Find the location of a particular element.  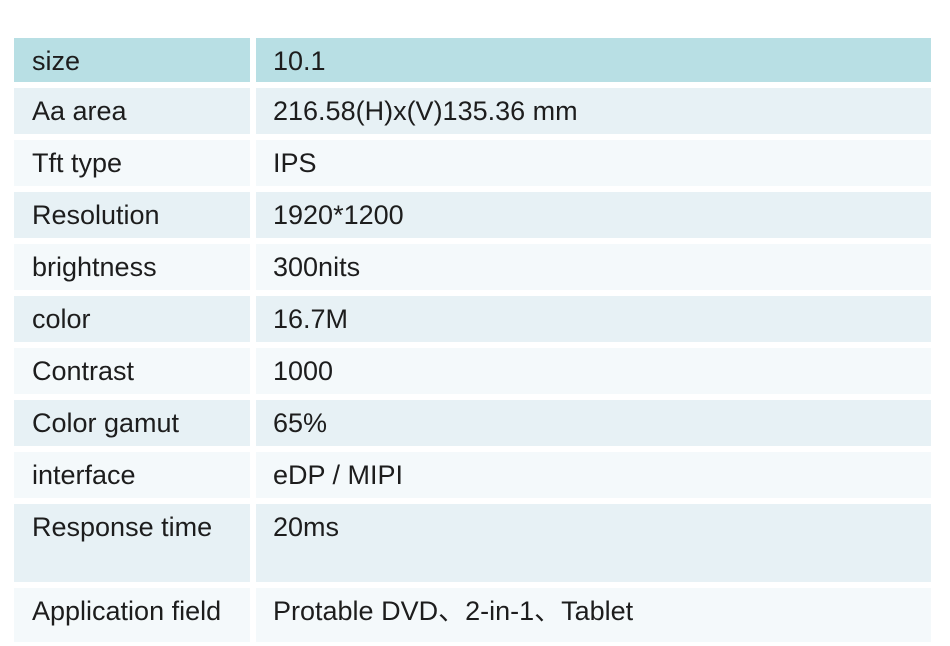

spec-row: Color gamut 65% is located at coordinates (472, 423).